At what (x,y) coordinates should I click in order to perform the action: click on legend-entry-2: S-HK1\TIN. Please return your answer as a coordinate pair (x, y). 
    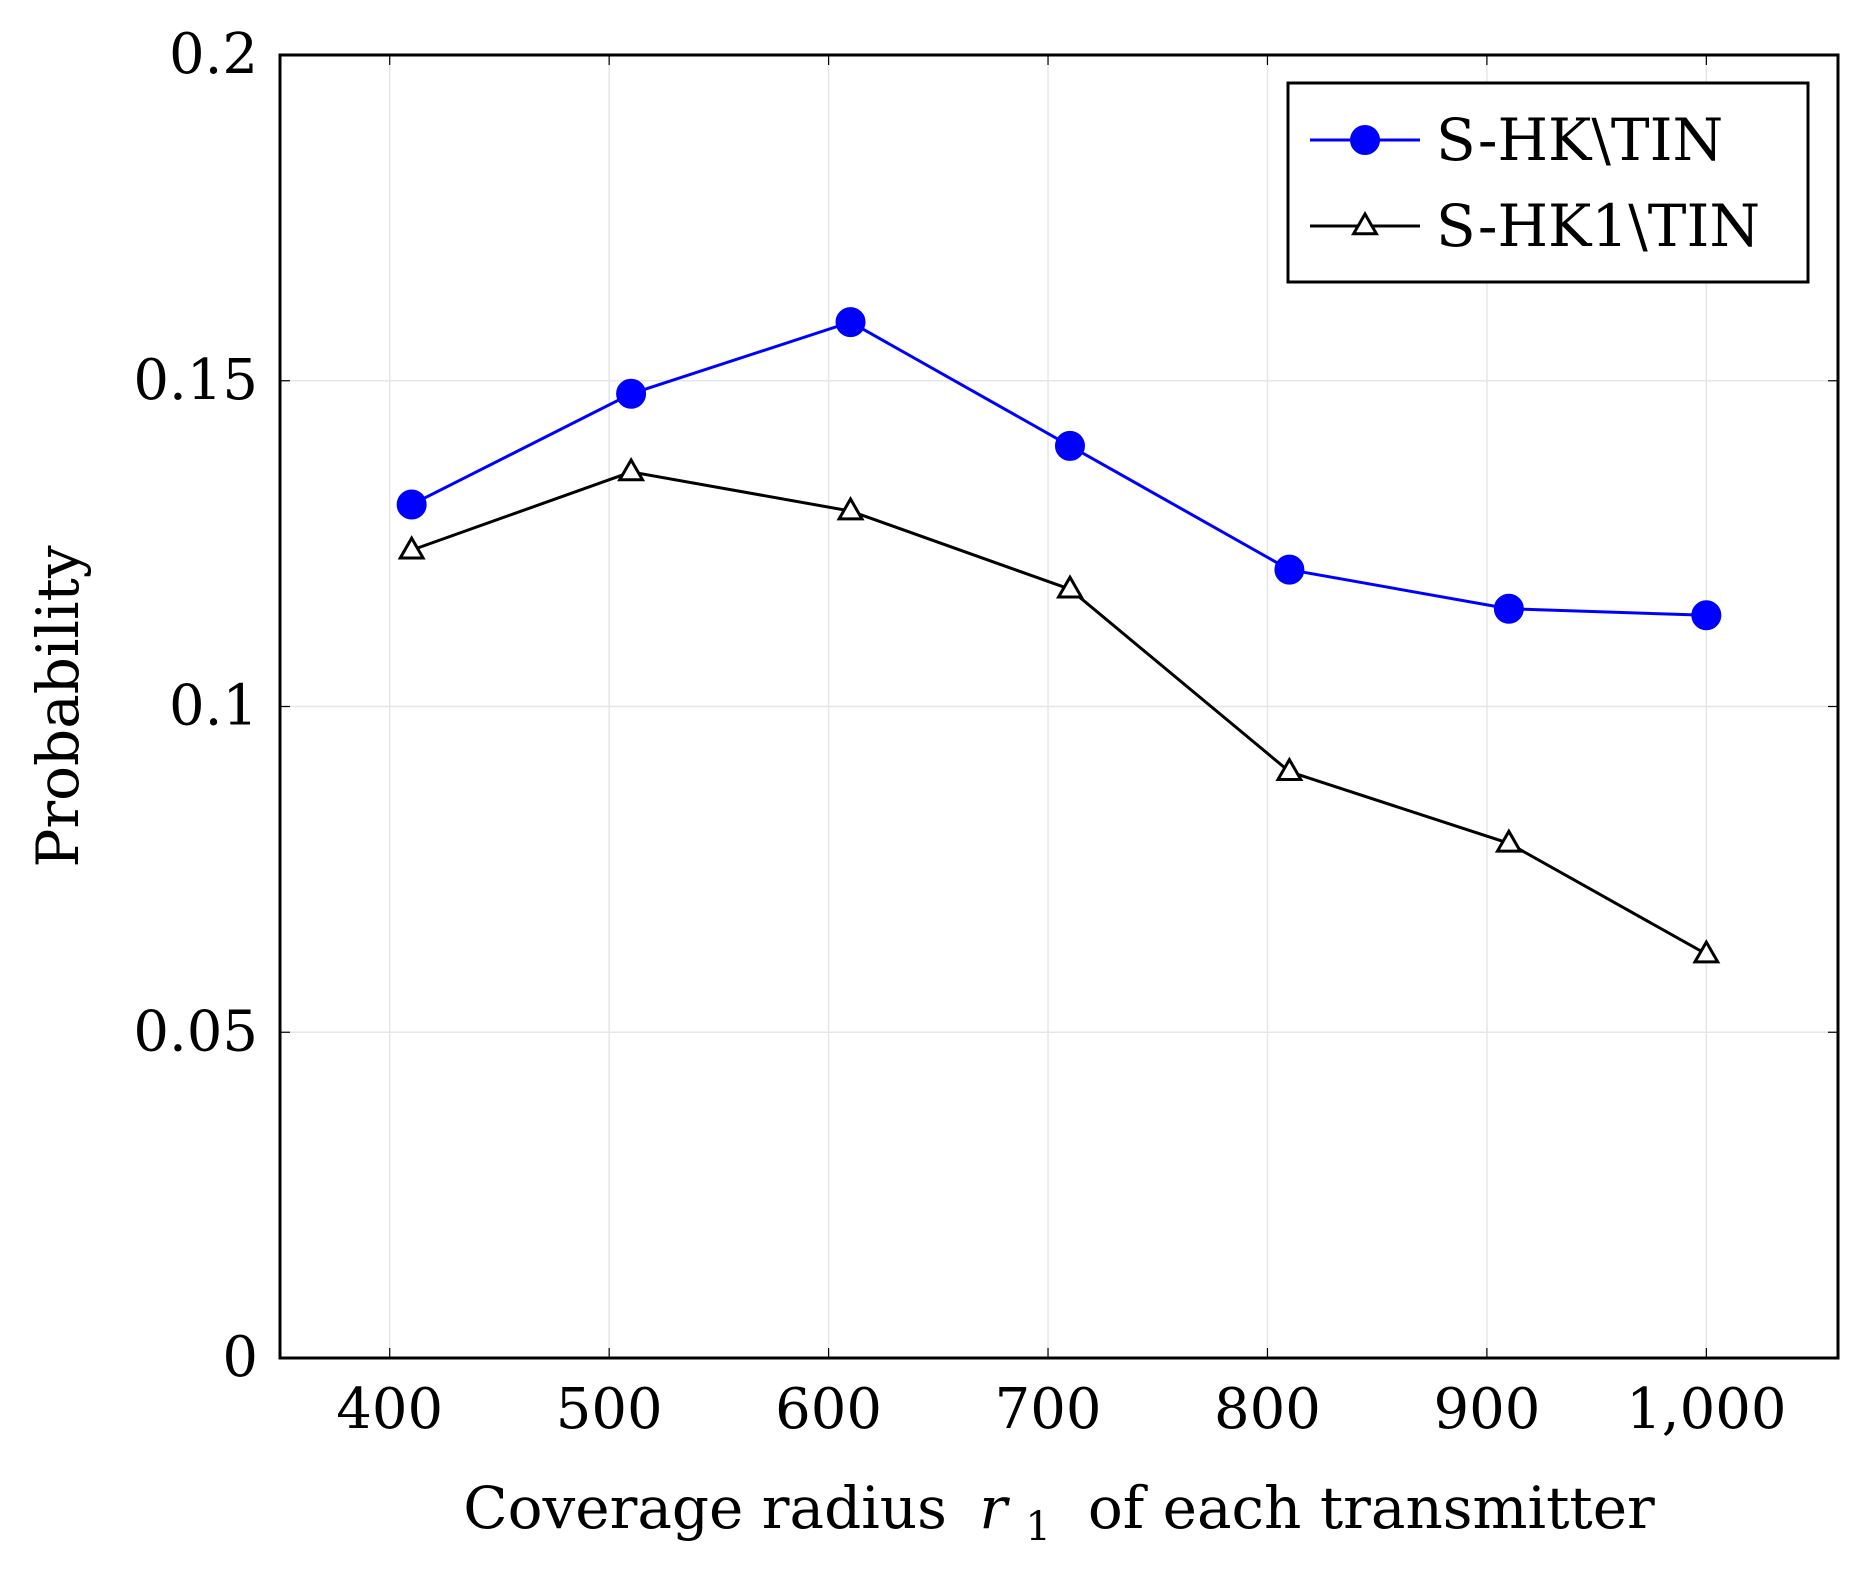
    Looking at the image, I should click on (1535, 226).